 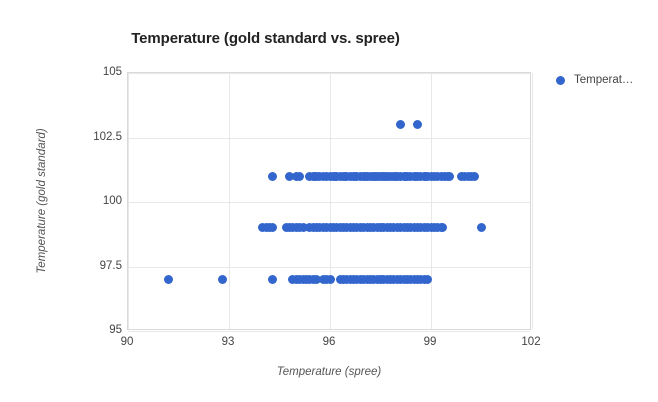 What do you see at coordinates (265, 38) in the screenshot?
I see `chart-title: Temperature (gold standard vs. spree)` at bounding box center [265, 38].